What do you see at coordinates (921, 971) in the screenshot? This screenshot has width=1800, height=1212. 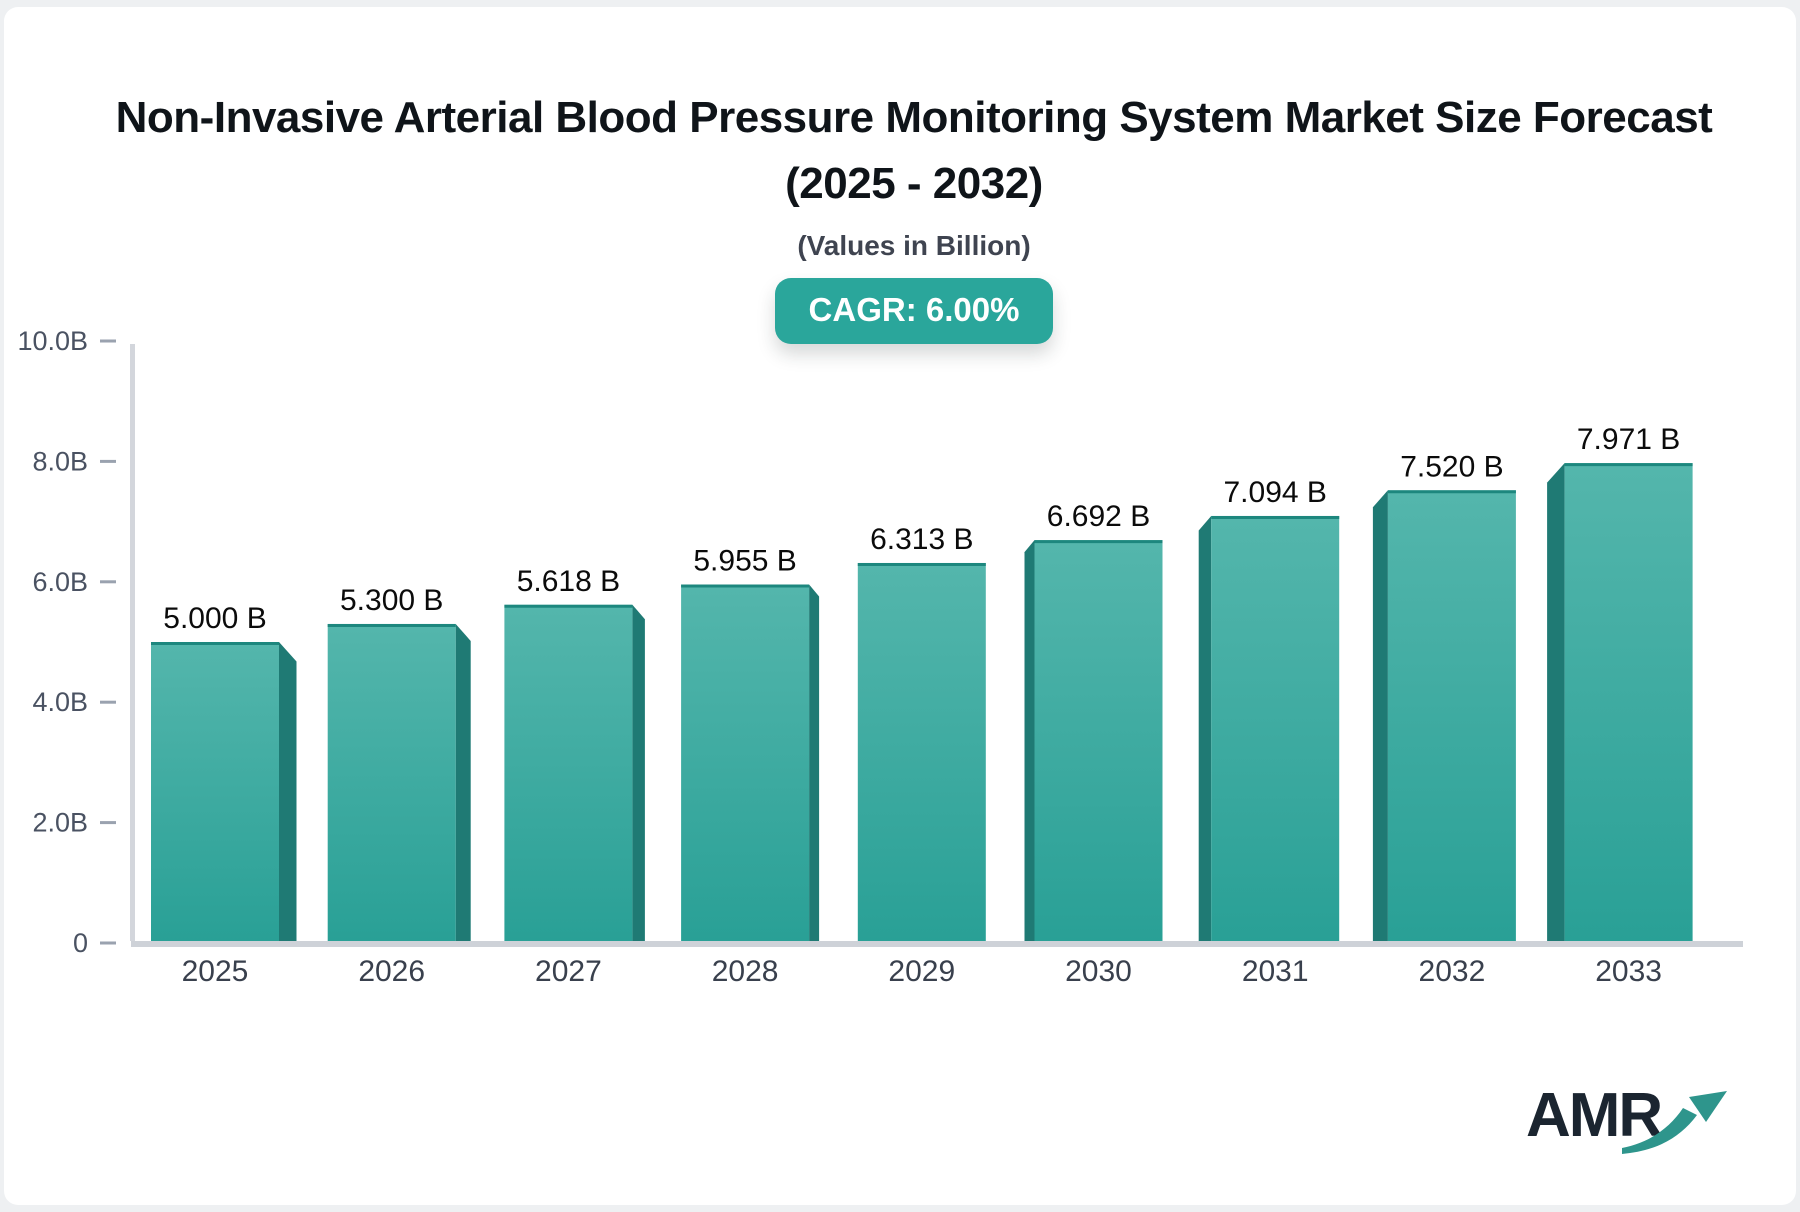 I see `x-axis-label-2029: 2029` at bounding box center [921, 971].